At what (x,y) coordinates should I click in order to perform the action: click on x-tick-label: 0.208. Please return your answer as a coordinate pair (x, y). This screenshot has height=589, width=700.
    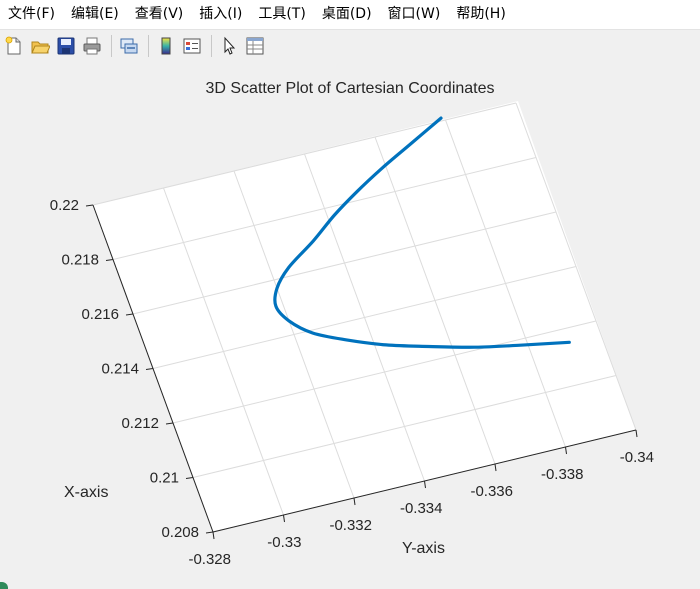
    Looking at the image, I should click on (180, 532).